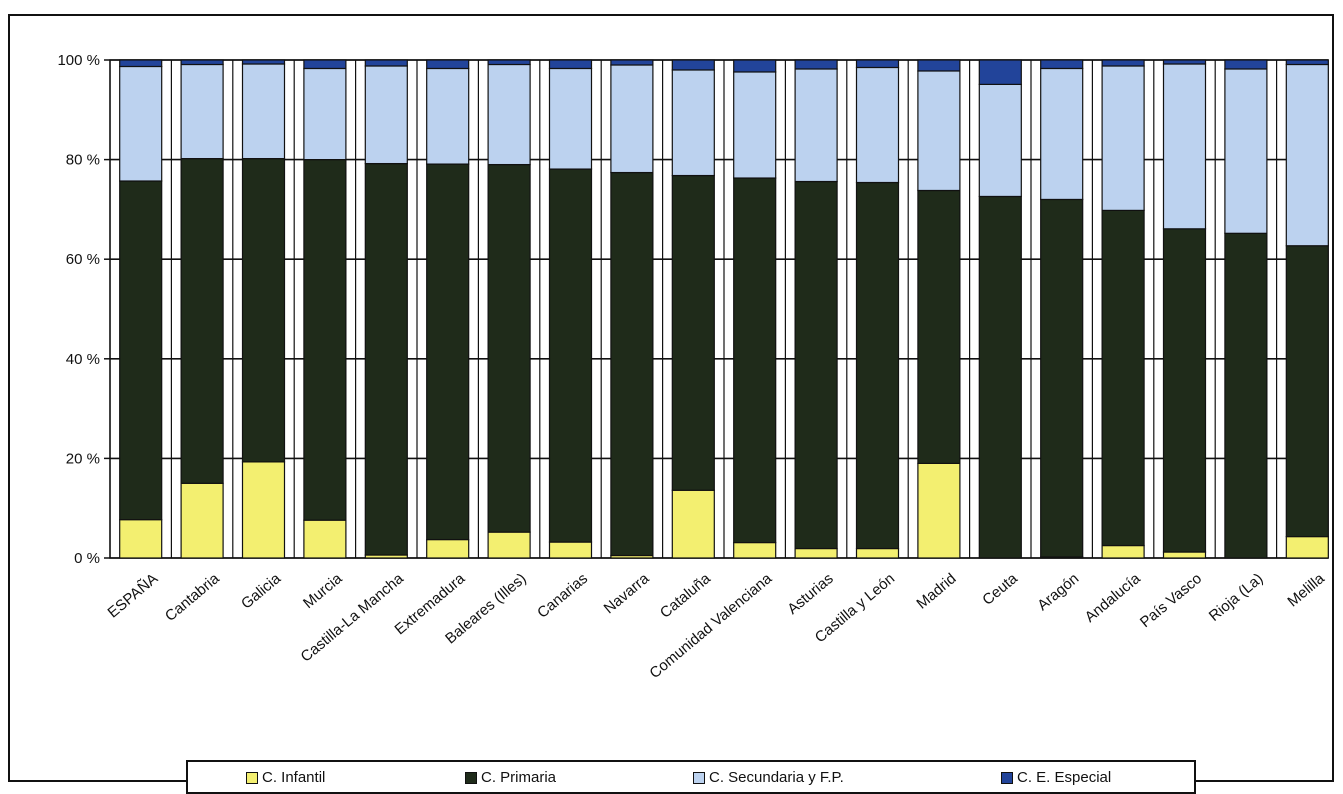 The image size is (1343, 794). Describe the element at coordinates (710, 626) in the screenshot. I see `x-category-label: Comunidad Valenciana` at that location.